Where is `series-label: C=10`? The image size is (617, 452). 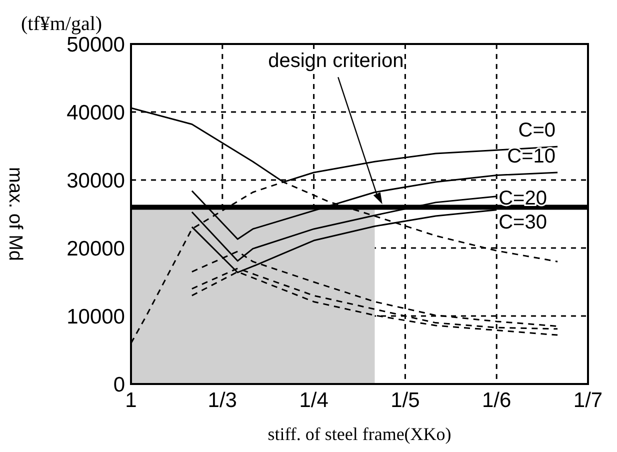
series-label: C=10 is located at coordinates (531, 157).